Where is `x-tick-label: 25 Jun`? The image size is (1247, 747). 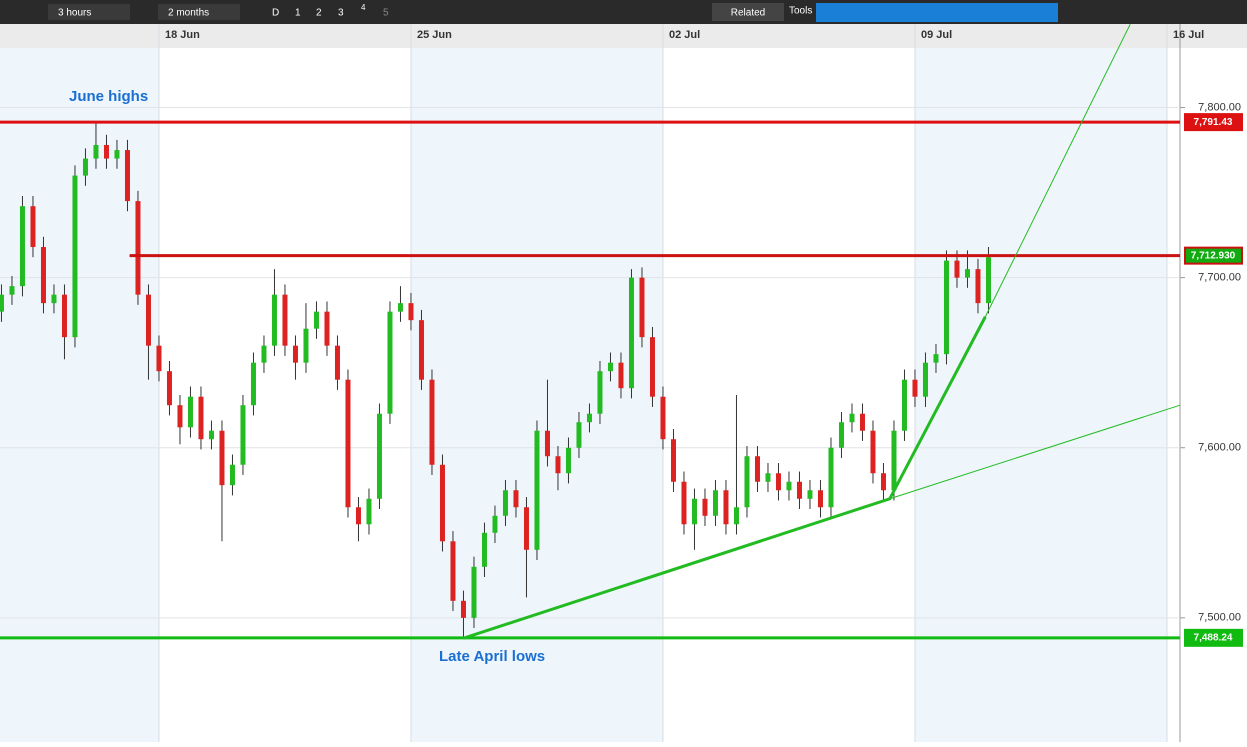 x-tick-label: 25 Jun is located at coordinates (434, 35).